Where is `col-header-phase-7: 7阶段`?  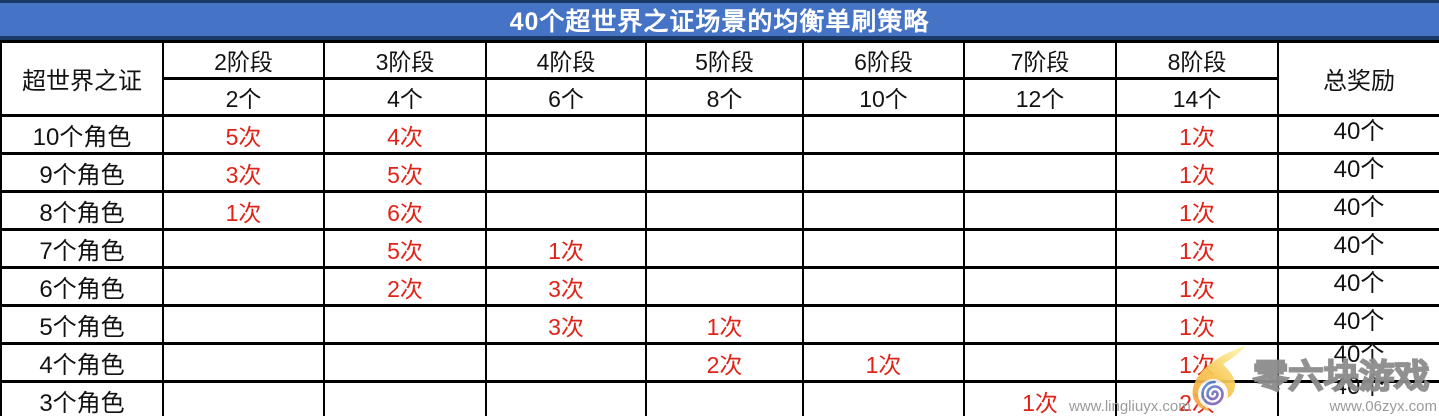 col-header-phase-7: 7阶段 is located at coordinates (1040, 60).